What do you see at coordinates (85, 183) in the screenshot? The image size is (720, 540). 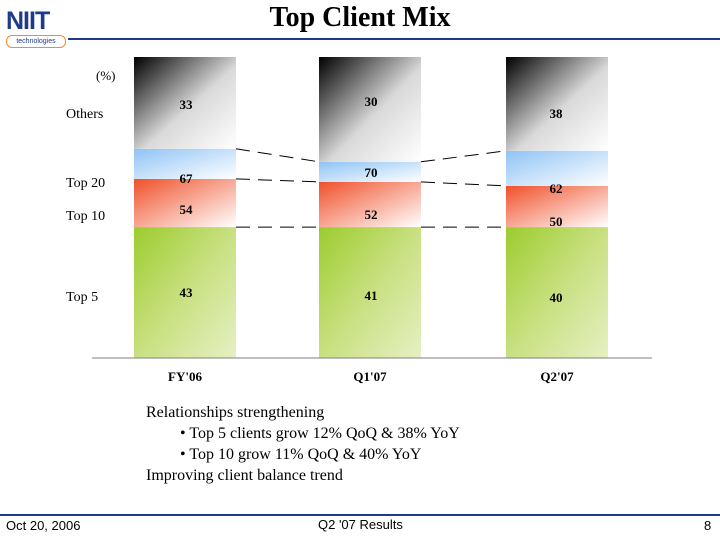 I see `legend-label: Top 20` at bounding box center [85, 183].